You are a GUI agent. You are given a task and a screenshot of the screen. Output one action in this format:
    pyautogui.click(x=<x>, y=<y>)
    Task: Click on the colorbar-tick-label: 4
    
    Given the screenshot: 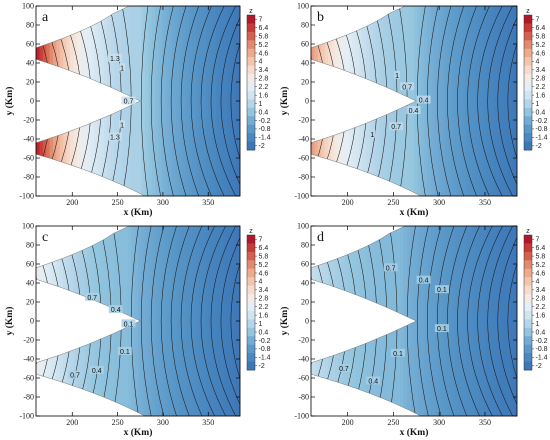 What is the action you would take?
    pyautogui.click(x=261, y=62)
    